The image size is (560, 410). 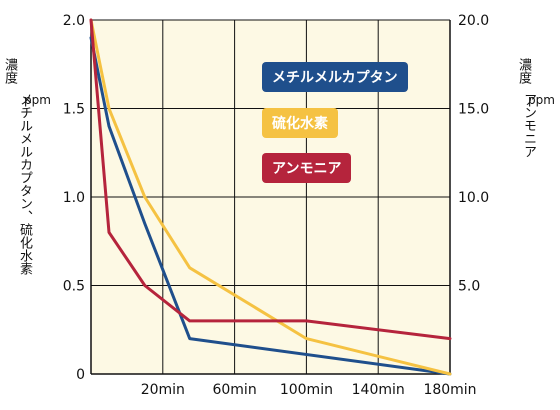 I want to click on y-right-tick-label: 10.0, so click(x=473, y=198).